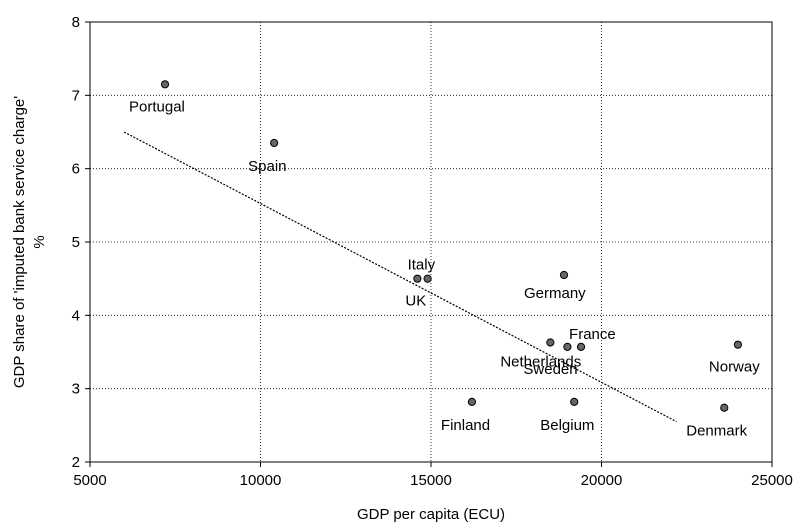 Image resolution: width=797 pixels, height=524 pixels. I want to click on point-label: Portugal, so click(157, 106).